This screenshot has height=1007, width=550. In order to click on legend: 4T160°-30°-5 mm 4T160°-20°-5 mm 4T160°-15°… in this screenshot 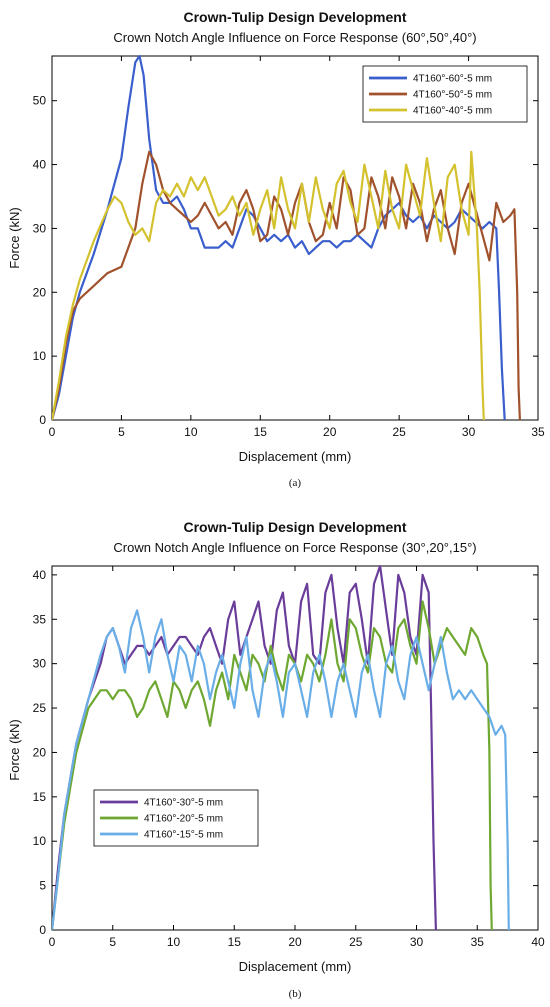, I will do `click(176, 818)`.